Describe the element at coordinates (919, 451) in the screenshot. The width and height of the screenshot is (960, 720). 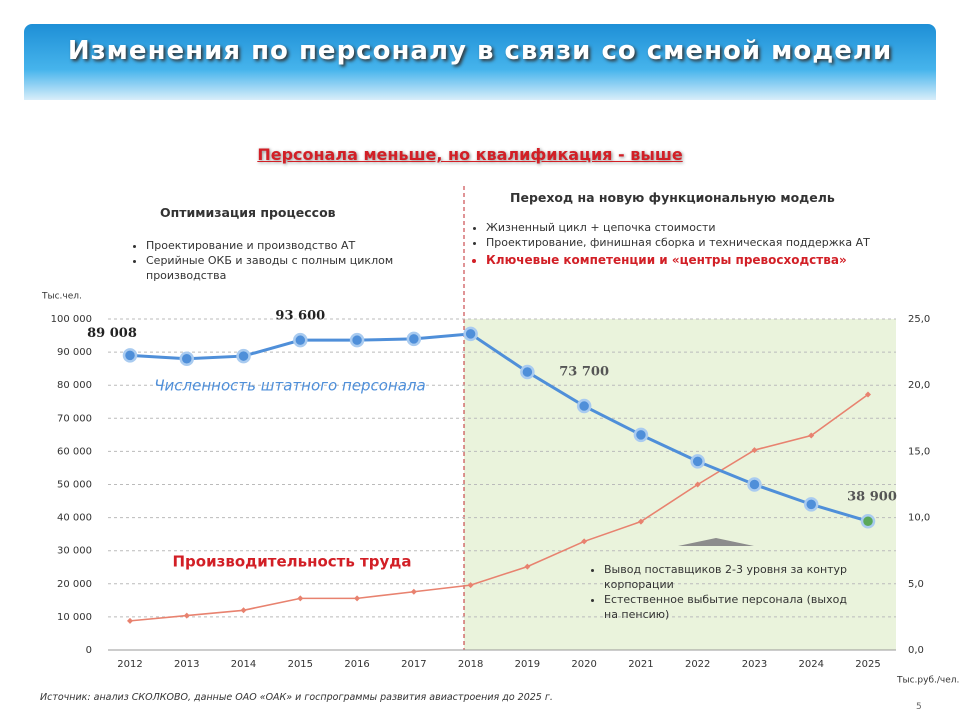
I see `y2-tick-label: 15,0` at that location.